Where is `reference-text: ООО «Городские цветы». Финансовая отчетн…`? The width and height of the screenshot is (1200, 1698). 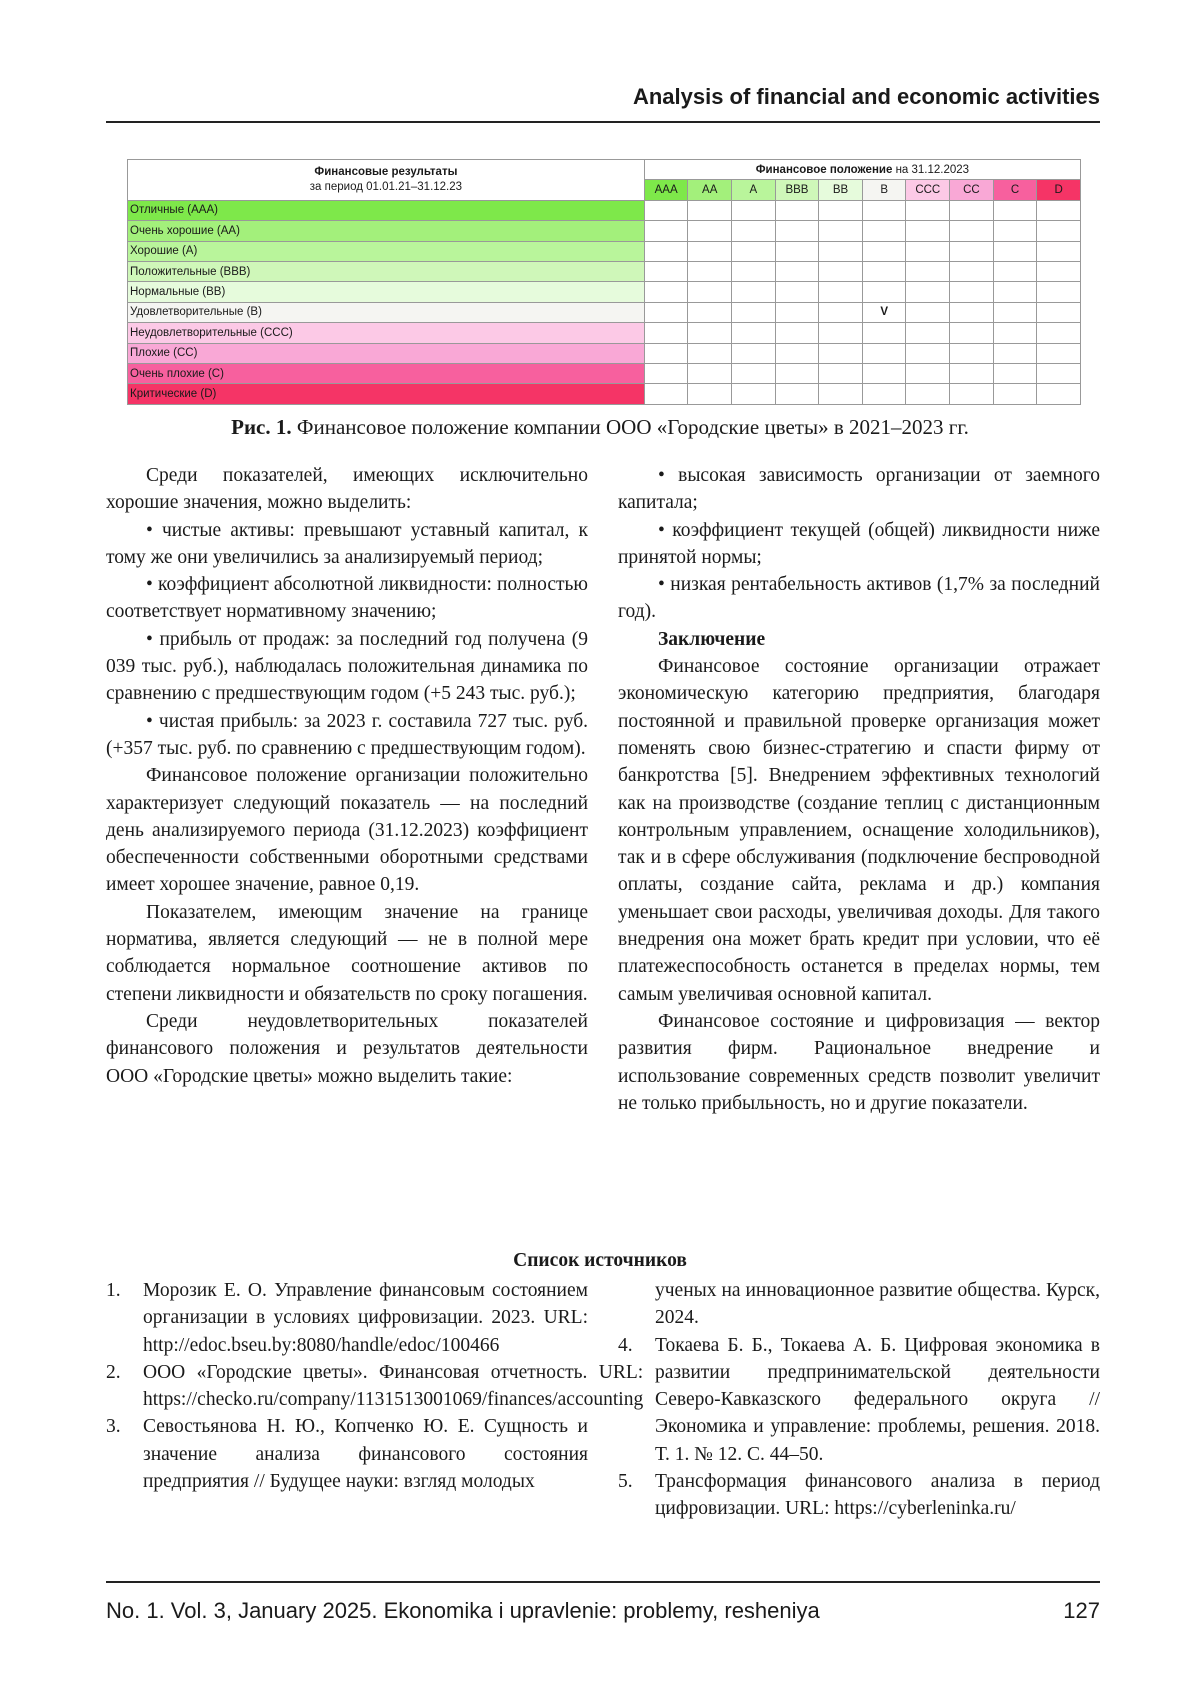 reference-text: ООО «Городские цветы». Финансовая отчетн… is located at coordinates (393, 1386).